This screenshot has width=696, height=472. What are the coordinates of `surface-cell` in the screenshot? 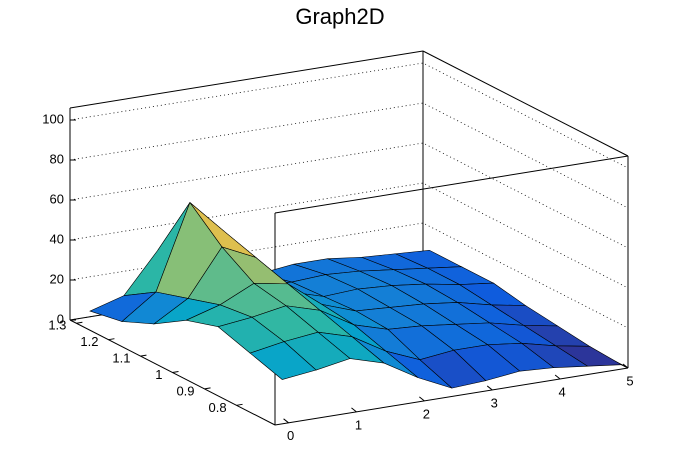 It's located at (283, 360).